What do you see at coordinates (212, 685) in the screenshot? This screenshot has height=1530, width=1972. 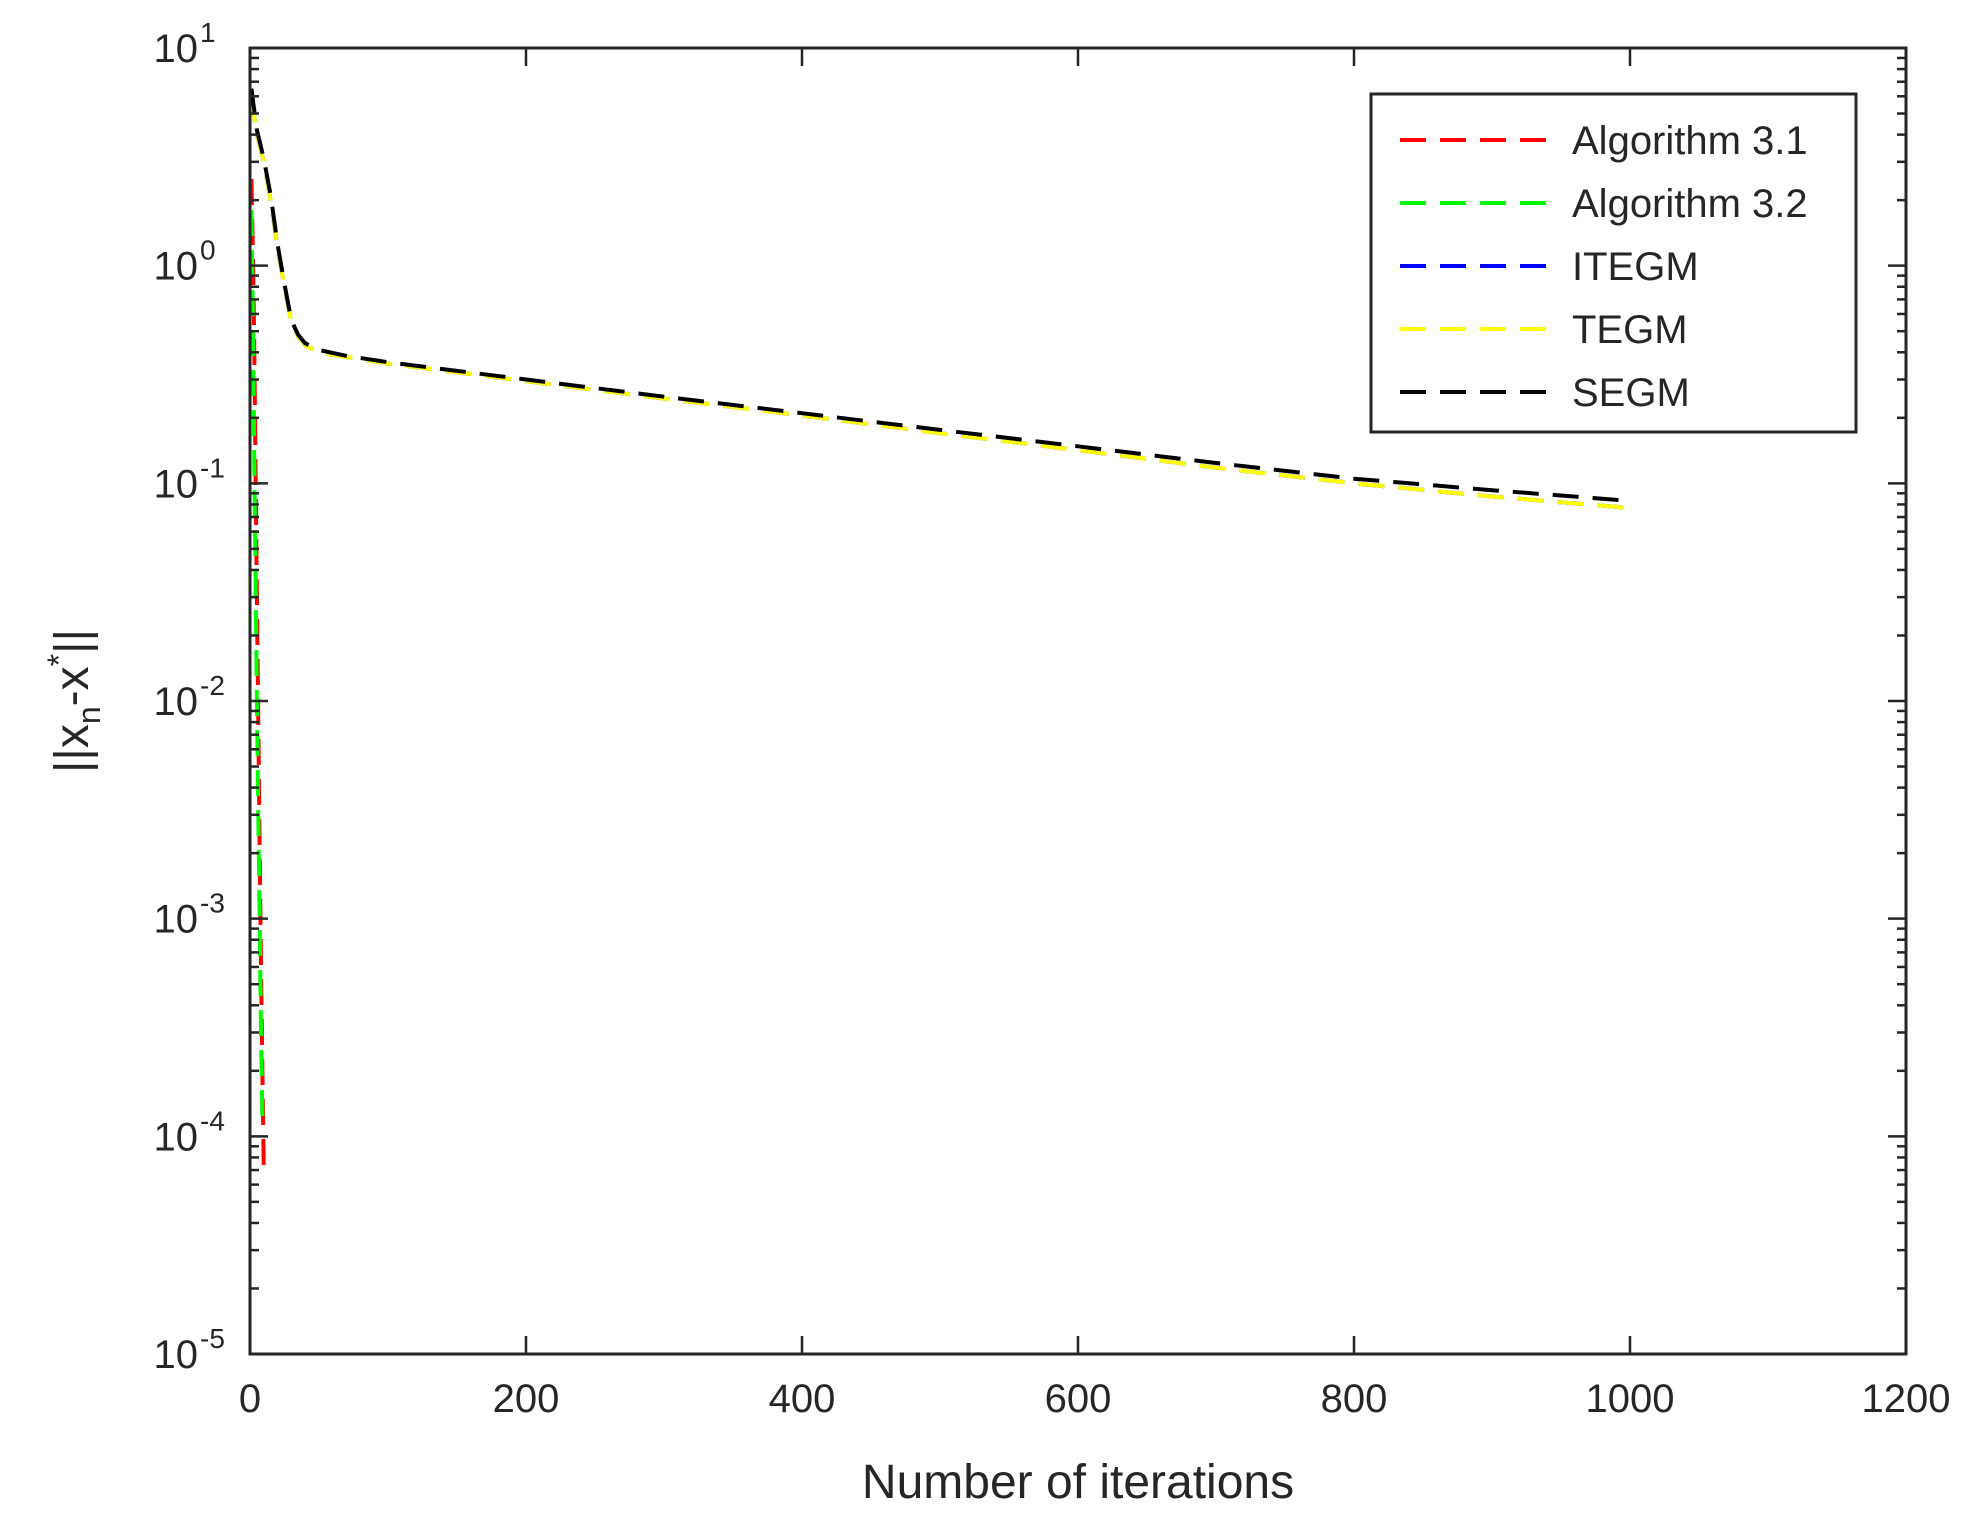 I see `y-tick-exponent: -2` at bounding box center [212, 685].